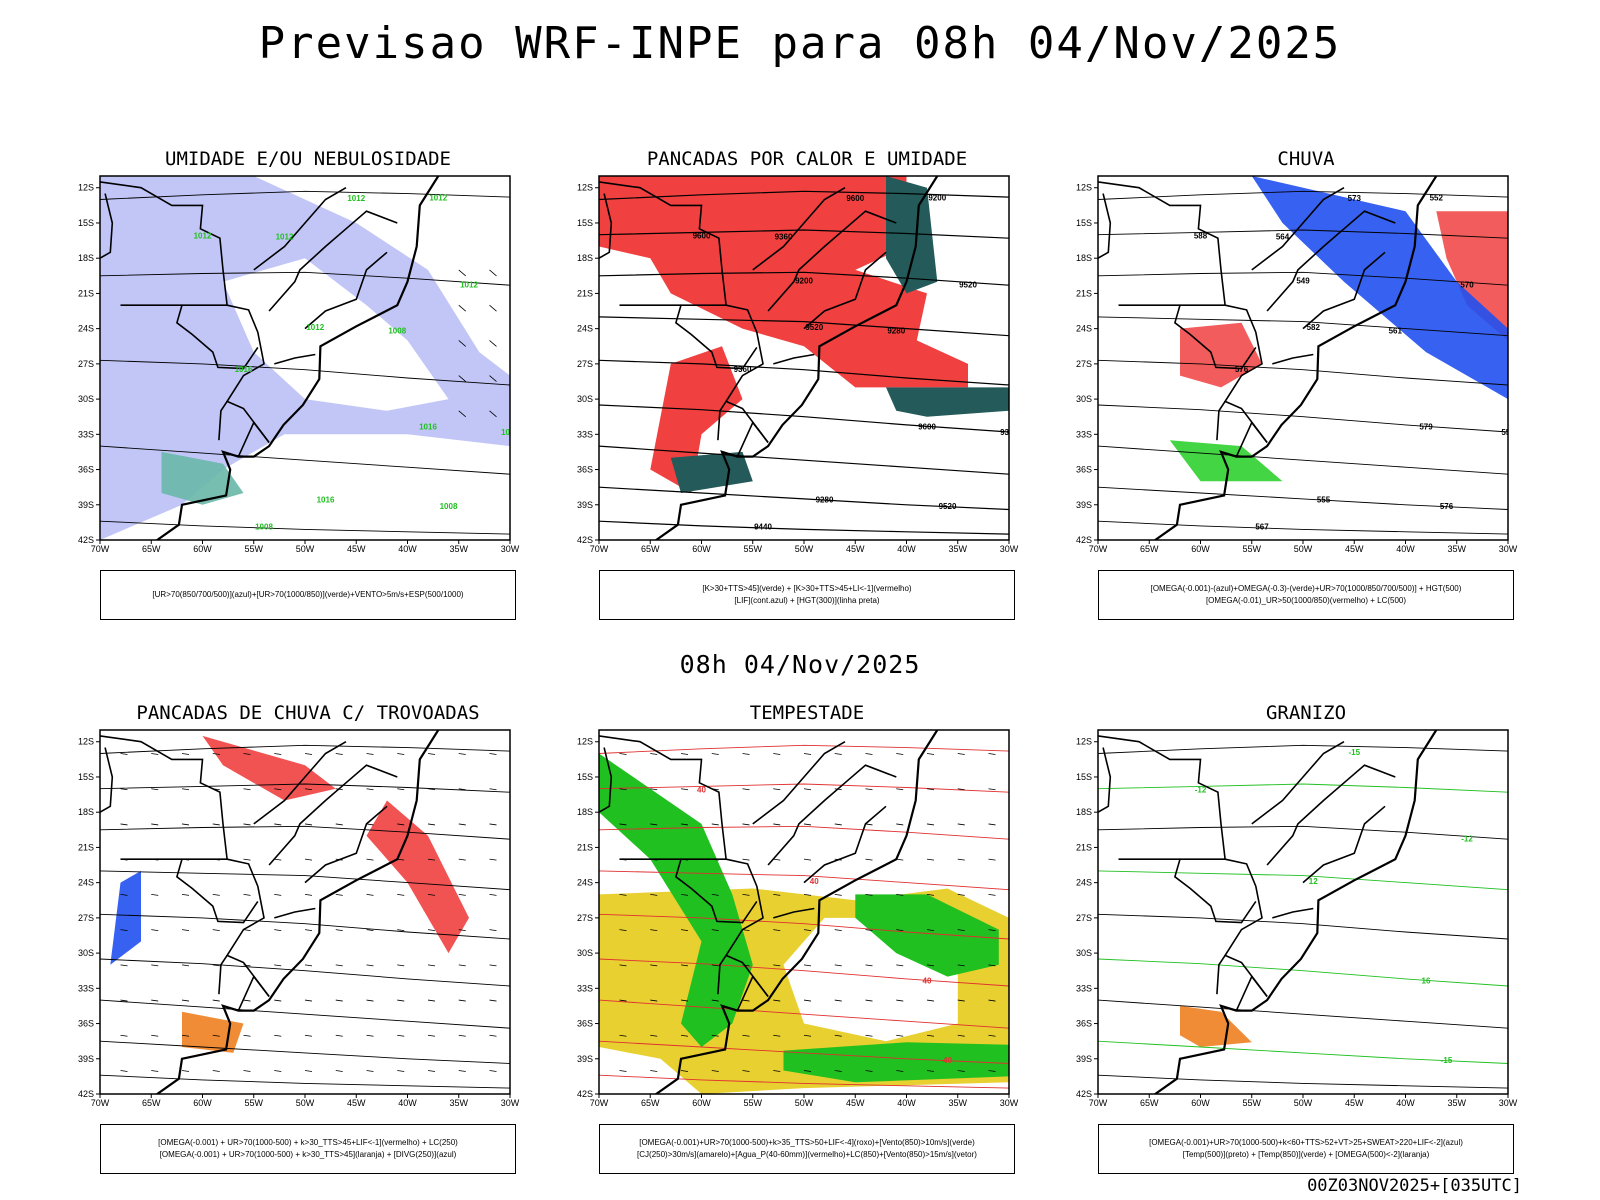 The width and height of the screenshot is (1600, 1200). What do you see at coordinates (585, 1094) in the screenshot?
I see `lat-tick-label: 42S` at bounding box center [585, 1094].